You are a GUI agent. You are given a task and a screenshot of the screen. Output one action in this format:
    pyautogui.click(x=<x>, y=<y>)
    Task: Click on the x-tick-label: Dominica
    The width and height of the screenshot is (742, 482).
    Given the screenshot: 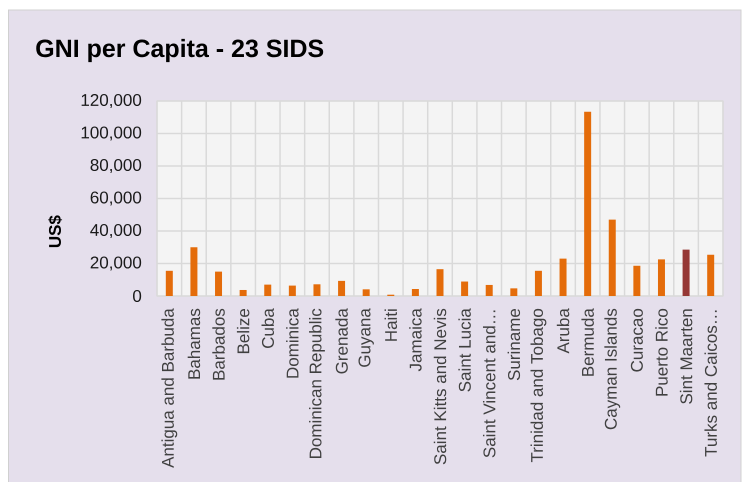 What is the action you would take?
    pyautogui.click(x=292, y=343)
    